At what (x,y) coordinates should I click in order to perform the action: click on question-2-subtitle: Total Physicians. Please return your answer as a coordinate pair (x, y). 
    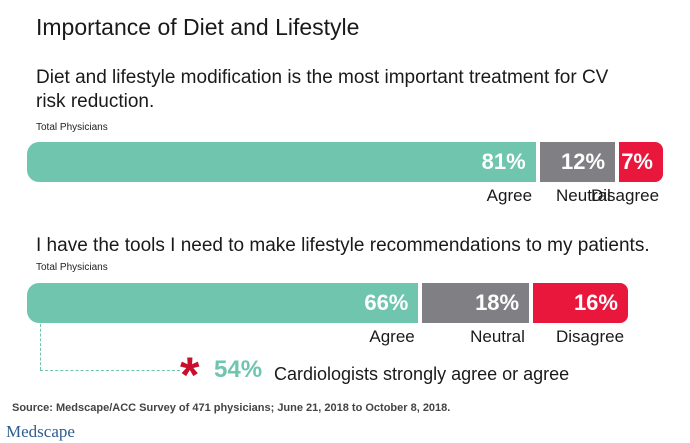
    Looking at the image, I should click on (72, 267).